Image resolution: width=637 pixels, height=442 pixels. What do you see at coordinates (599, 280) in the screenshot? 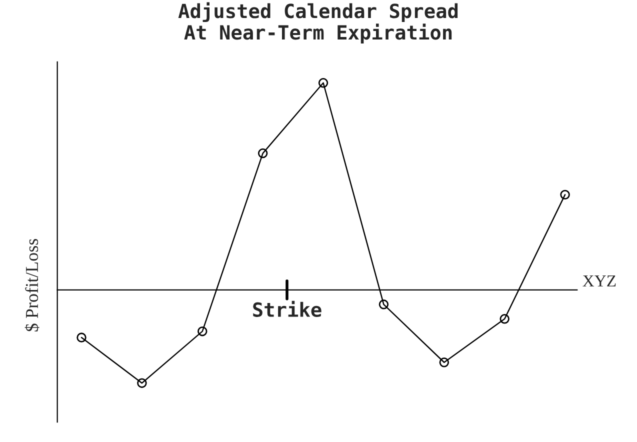
I see `x-axis-title: XYZ` at bounding box center [599, 280].